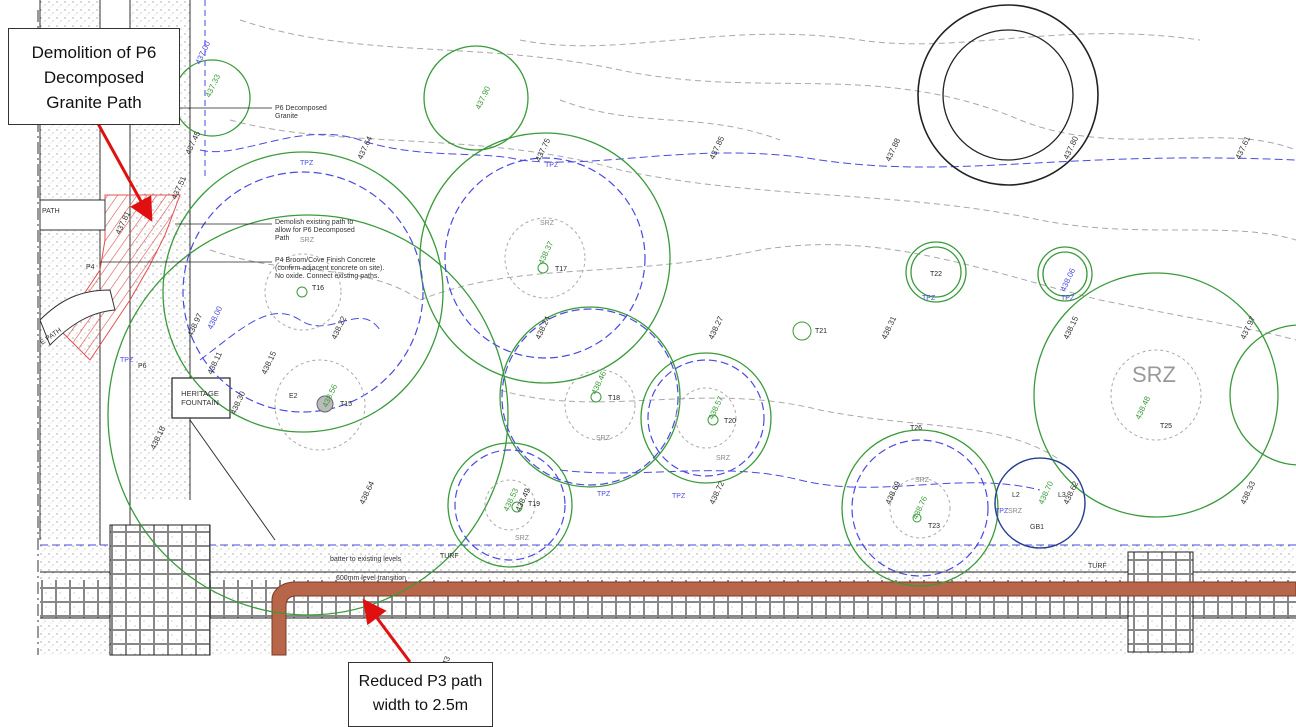  Describe the element at coordinates (301, 112) in the screenshot. I see `note-p6: P6 Decomposed Granite` at that location.